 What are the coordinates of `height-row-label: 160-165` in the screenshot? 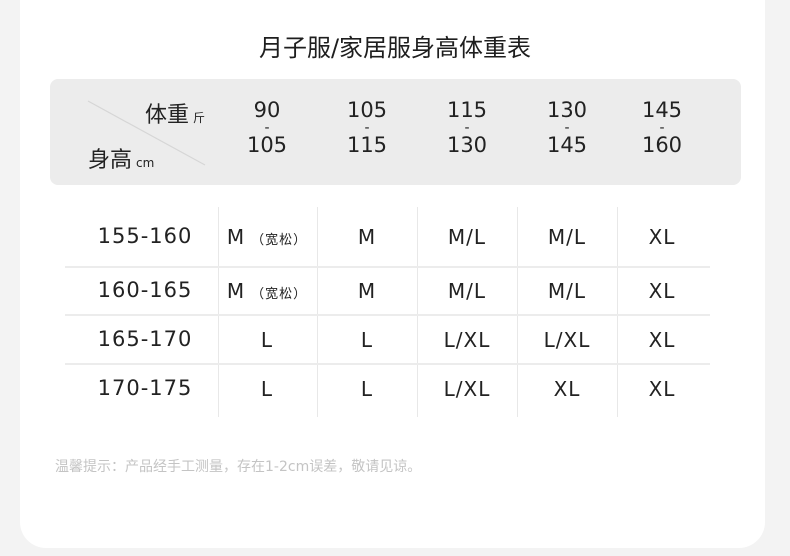 It's located at (145, 290).